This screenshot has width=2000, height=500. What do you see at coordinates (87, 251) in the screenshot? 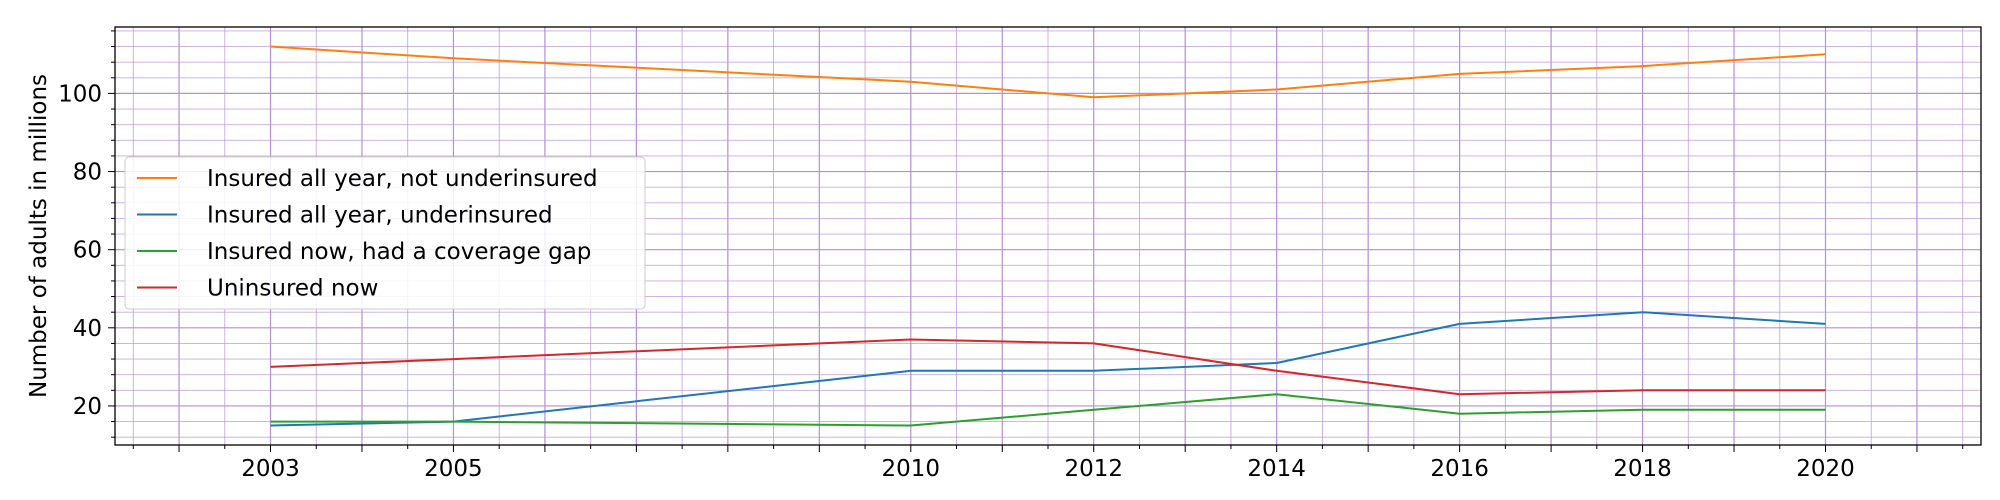
I see `y-tick-label: 60` at bounding box center [87, 251].